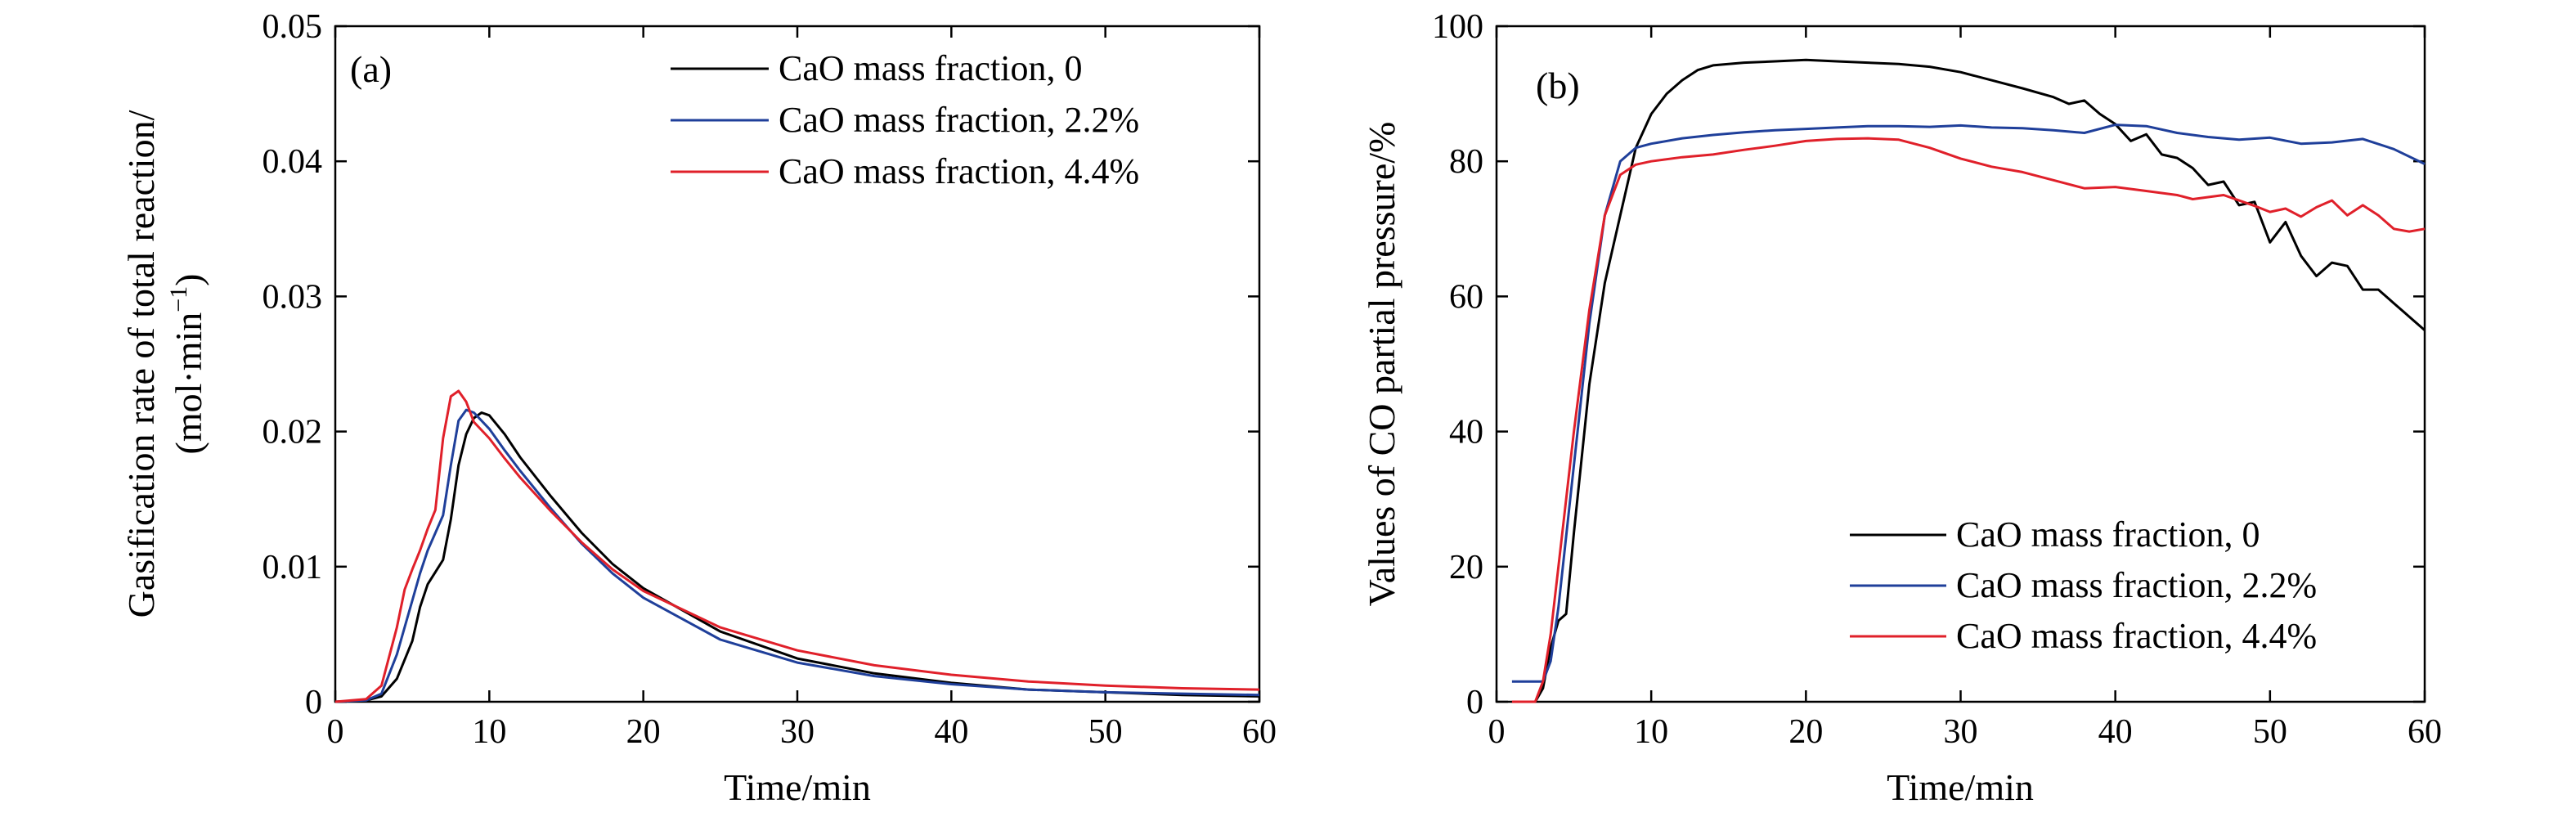 This screenshot has width=2576, height=813. Describe the element at coordinates (141, 364) in the screenshot. I see `y-axis-label-a-line1: Gasification rate of total reaction/` at that location.